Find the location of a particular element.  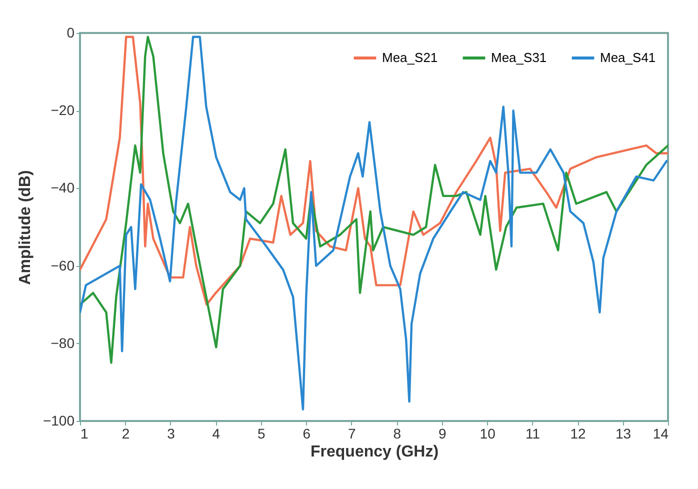

y-tick-label: −20 is located at coordinates (62, 110).